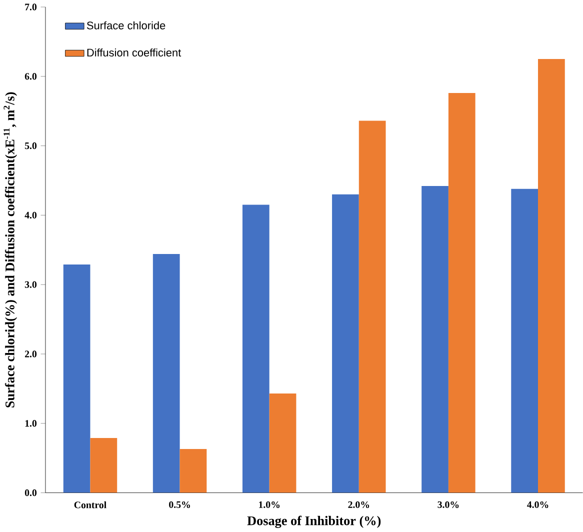  Describe the element at coordinates (30, 284) in the screenshot. I see `y-tick-label: 3.0` at that location.